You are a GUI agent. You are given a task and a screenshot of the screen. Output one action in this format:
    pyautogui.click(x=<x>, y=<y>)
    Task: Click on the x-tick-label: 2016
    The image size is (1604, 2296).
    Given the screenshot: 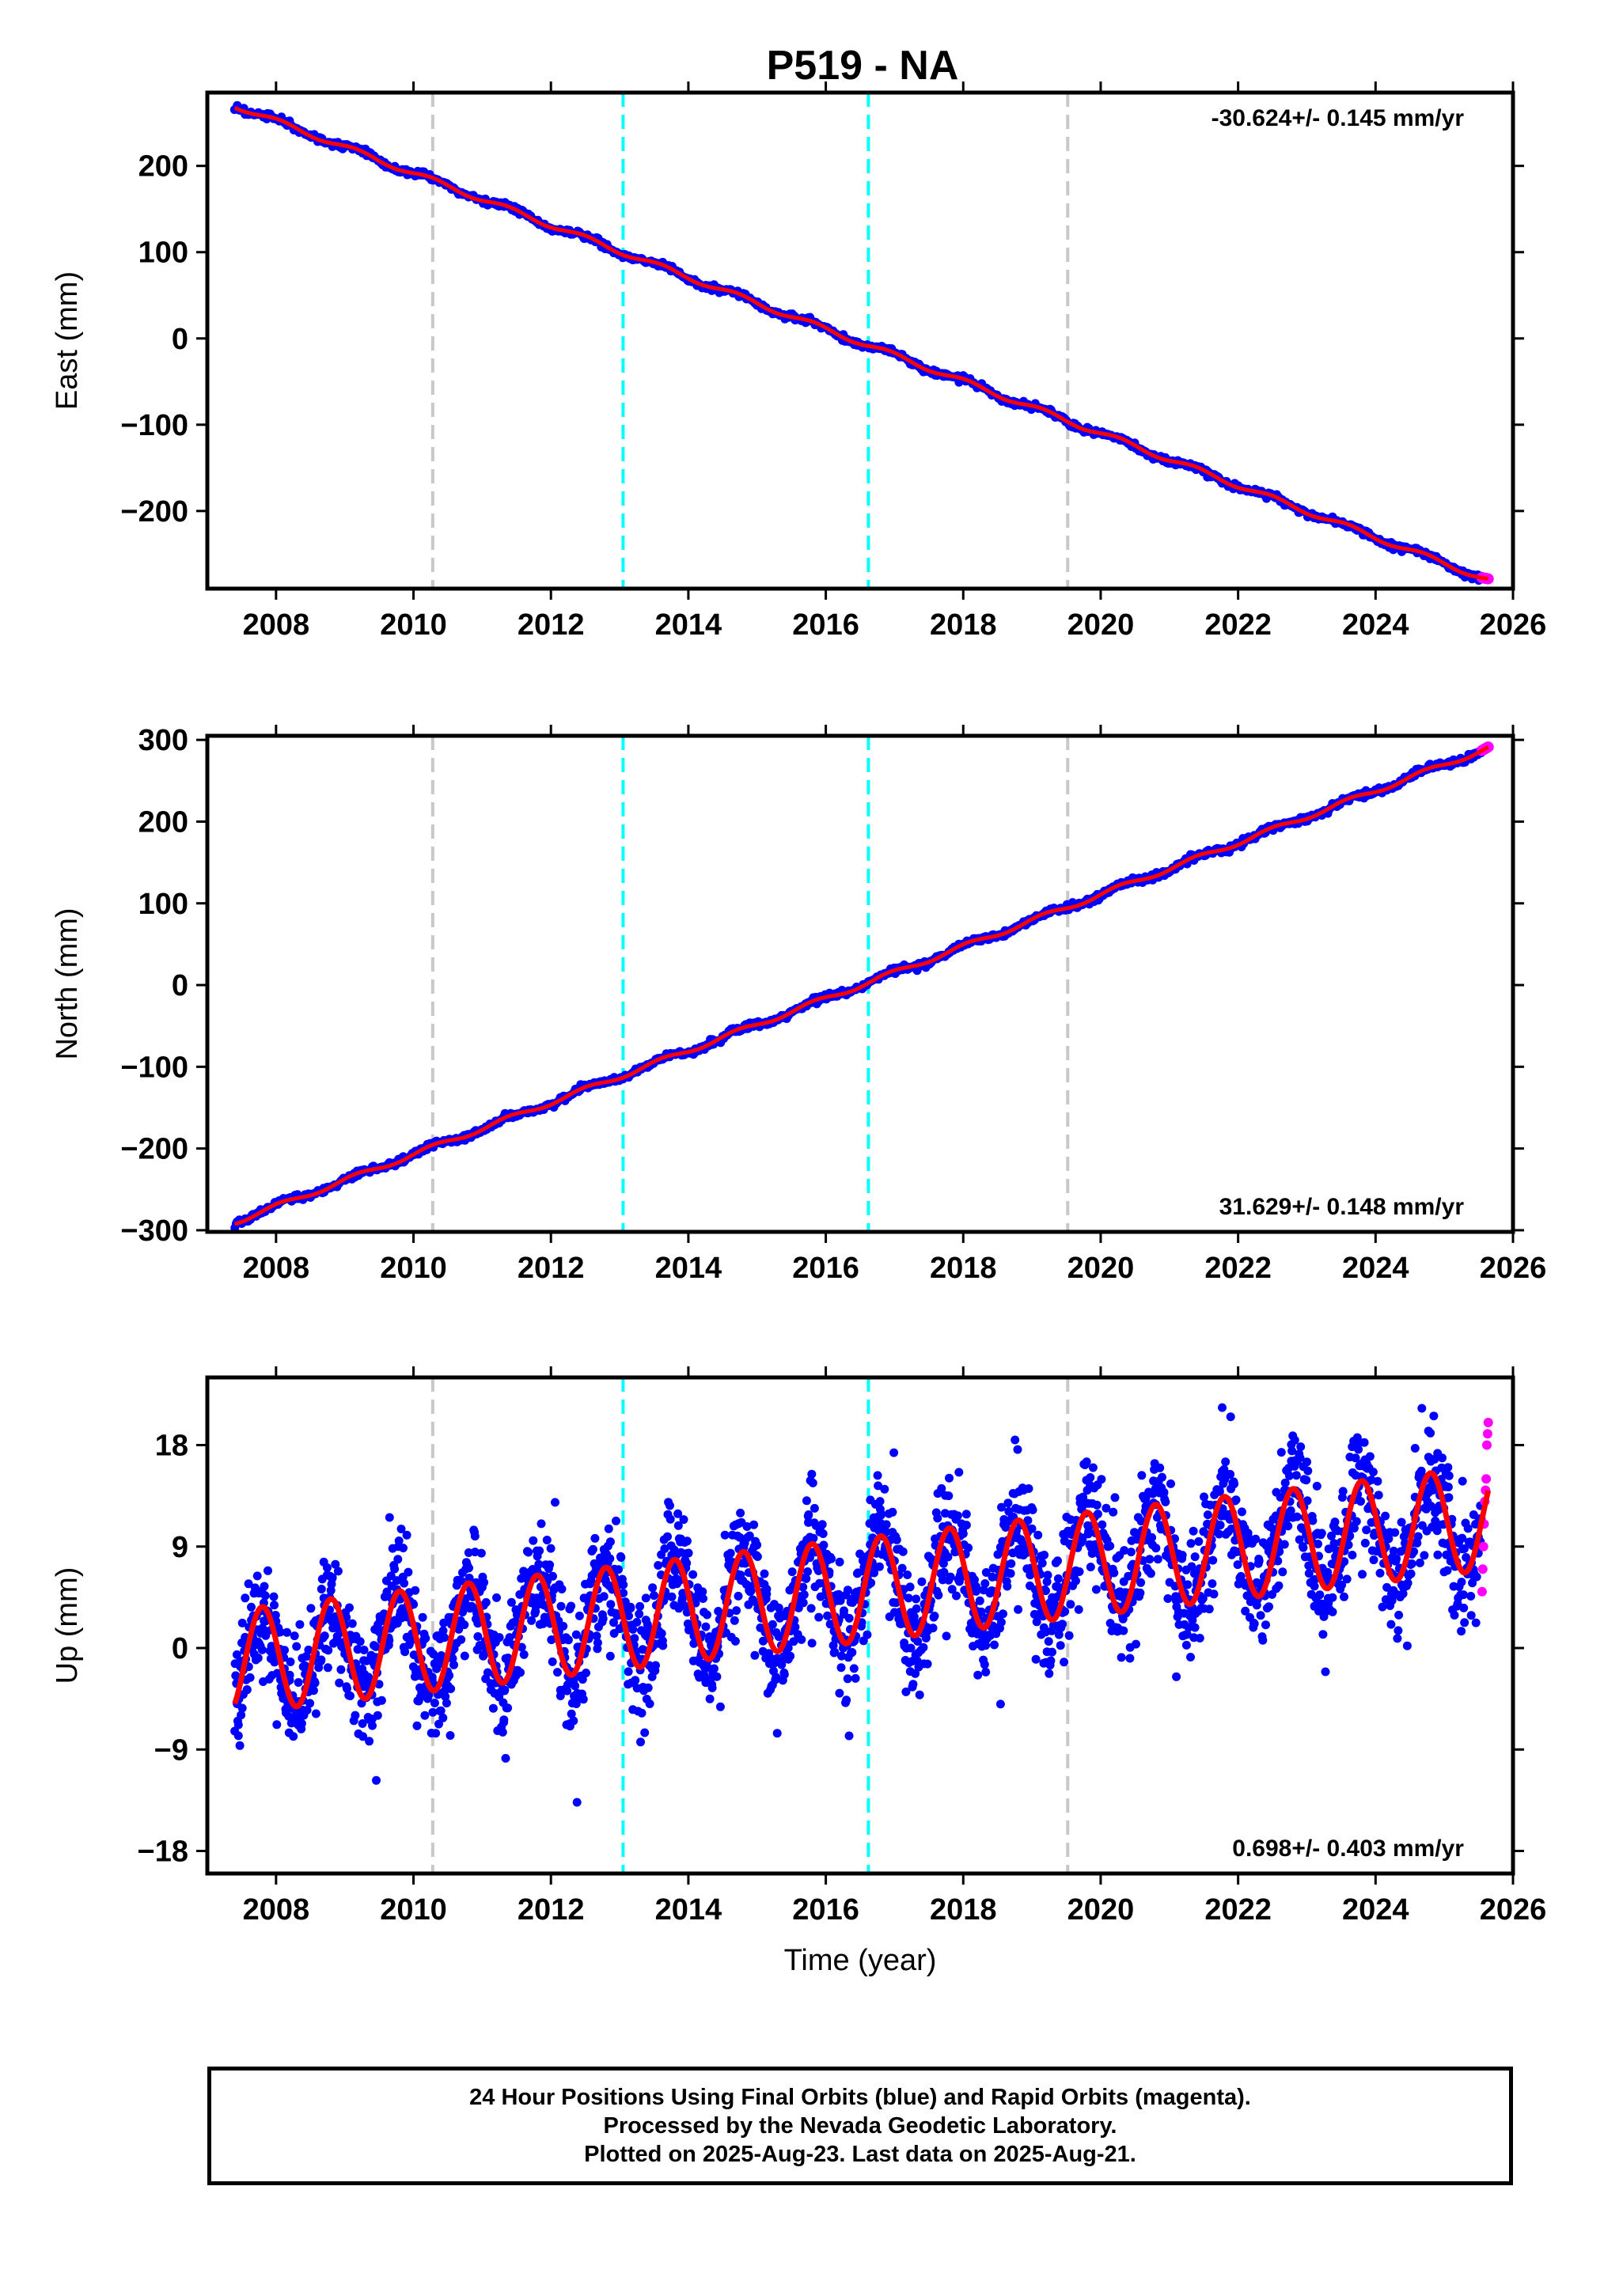 What is the action you would take?
    pyautogui.click(x=825, y=1268)
    